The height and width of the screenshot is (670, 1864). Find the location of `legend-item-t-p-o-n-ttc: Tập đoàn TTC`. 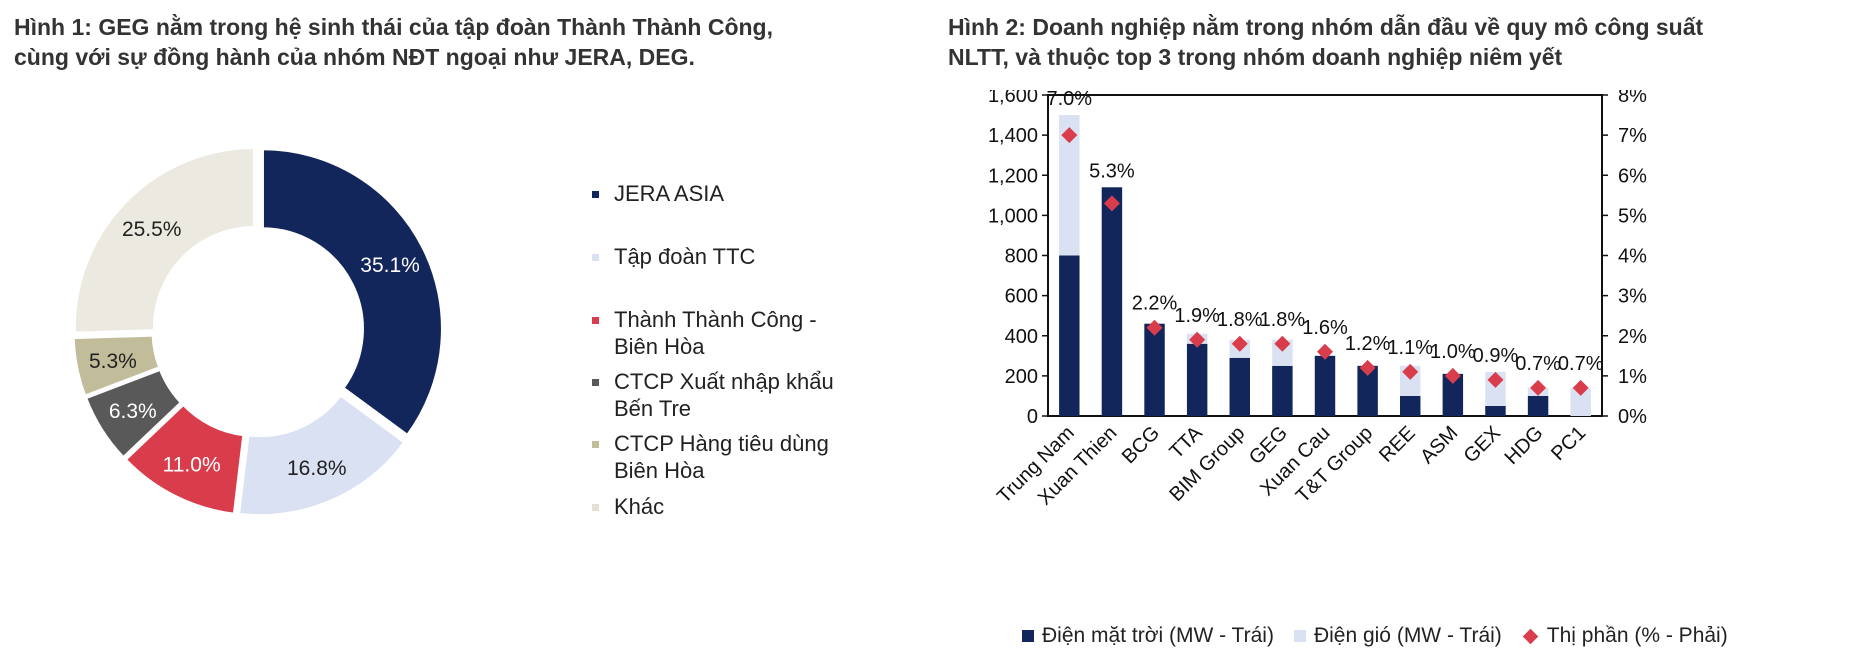

legend-item-t-p-o-n-ttc: Tập đoàn TTC is located at coordinates (722, 256).